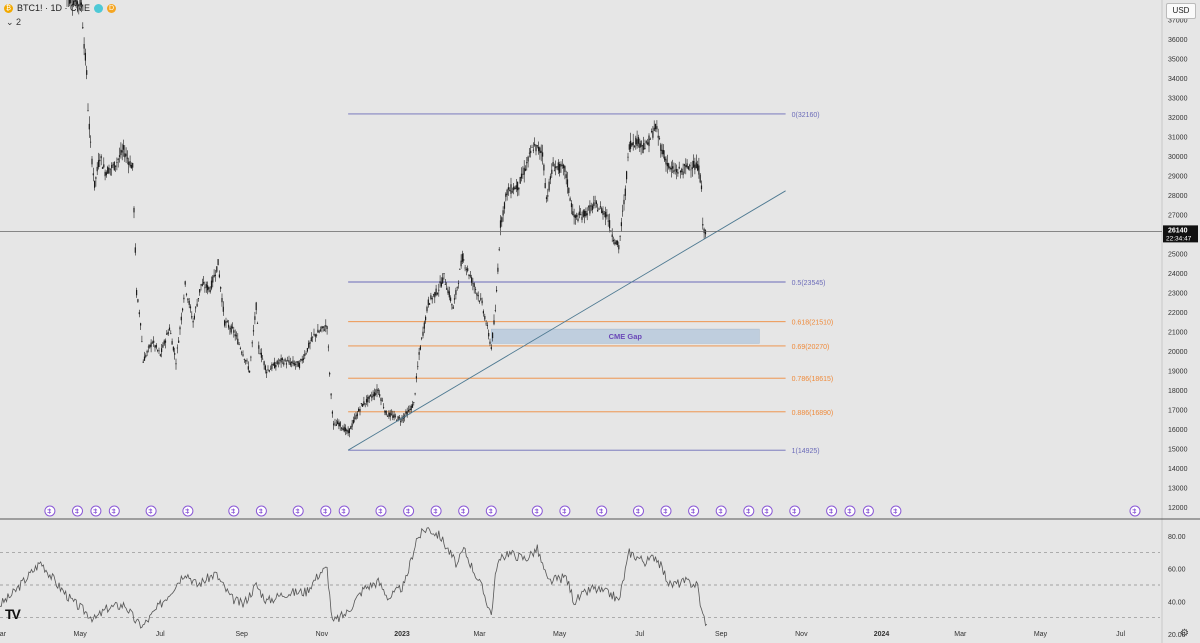  Describe the element at coordinates (14, 22) in the screenshot. I see `collapse-indicators-button: ⌄ 2` at that location.